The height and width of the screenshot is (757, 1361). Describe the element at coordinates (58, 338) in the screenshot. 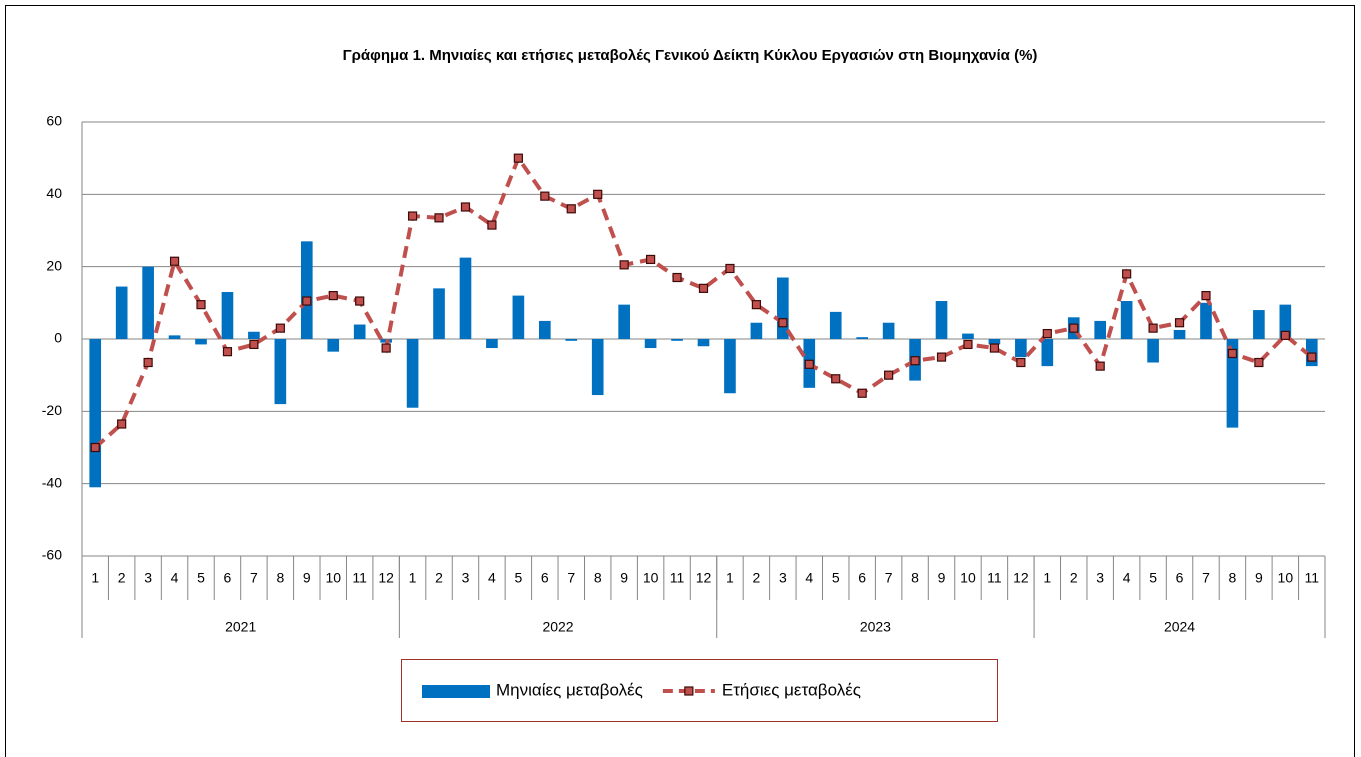

I see `y-tick-label: 0` at that location.